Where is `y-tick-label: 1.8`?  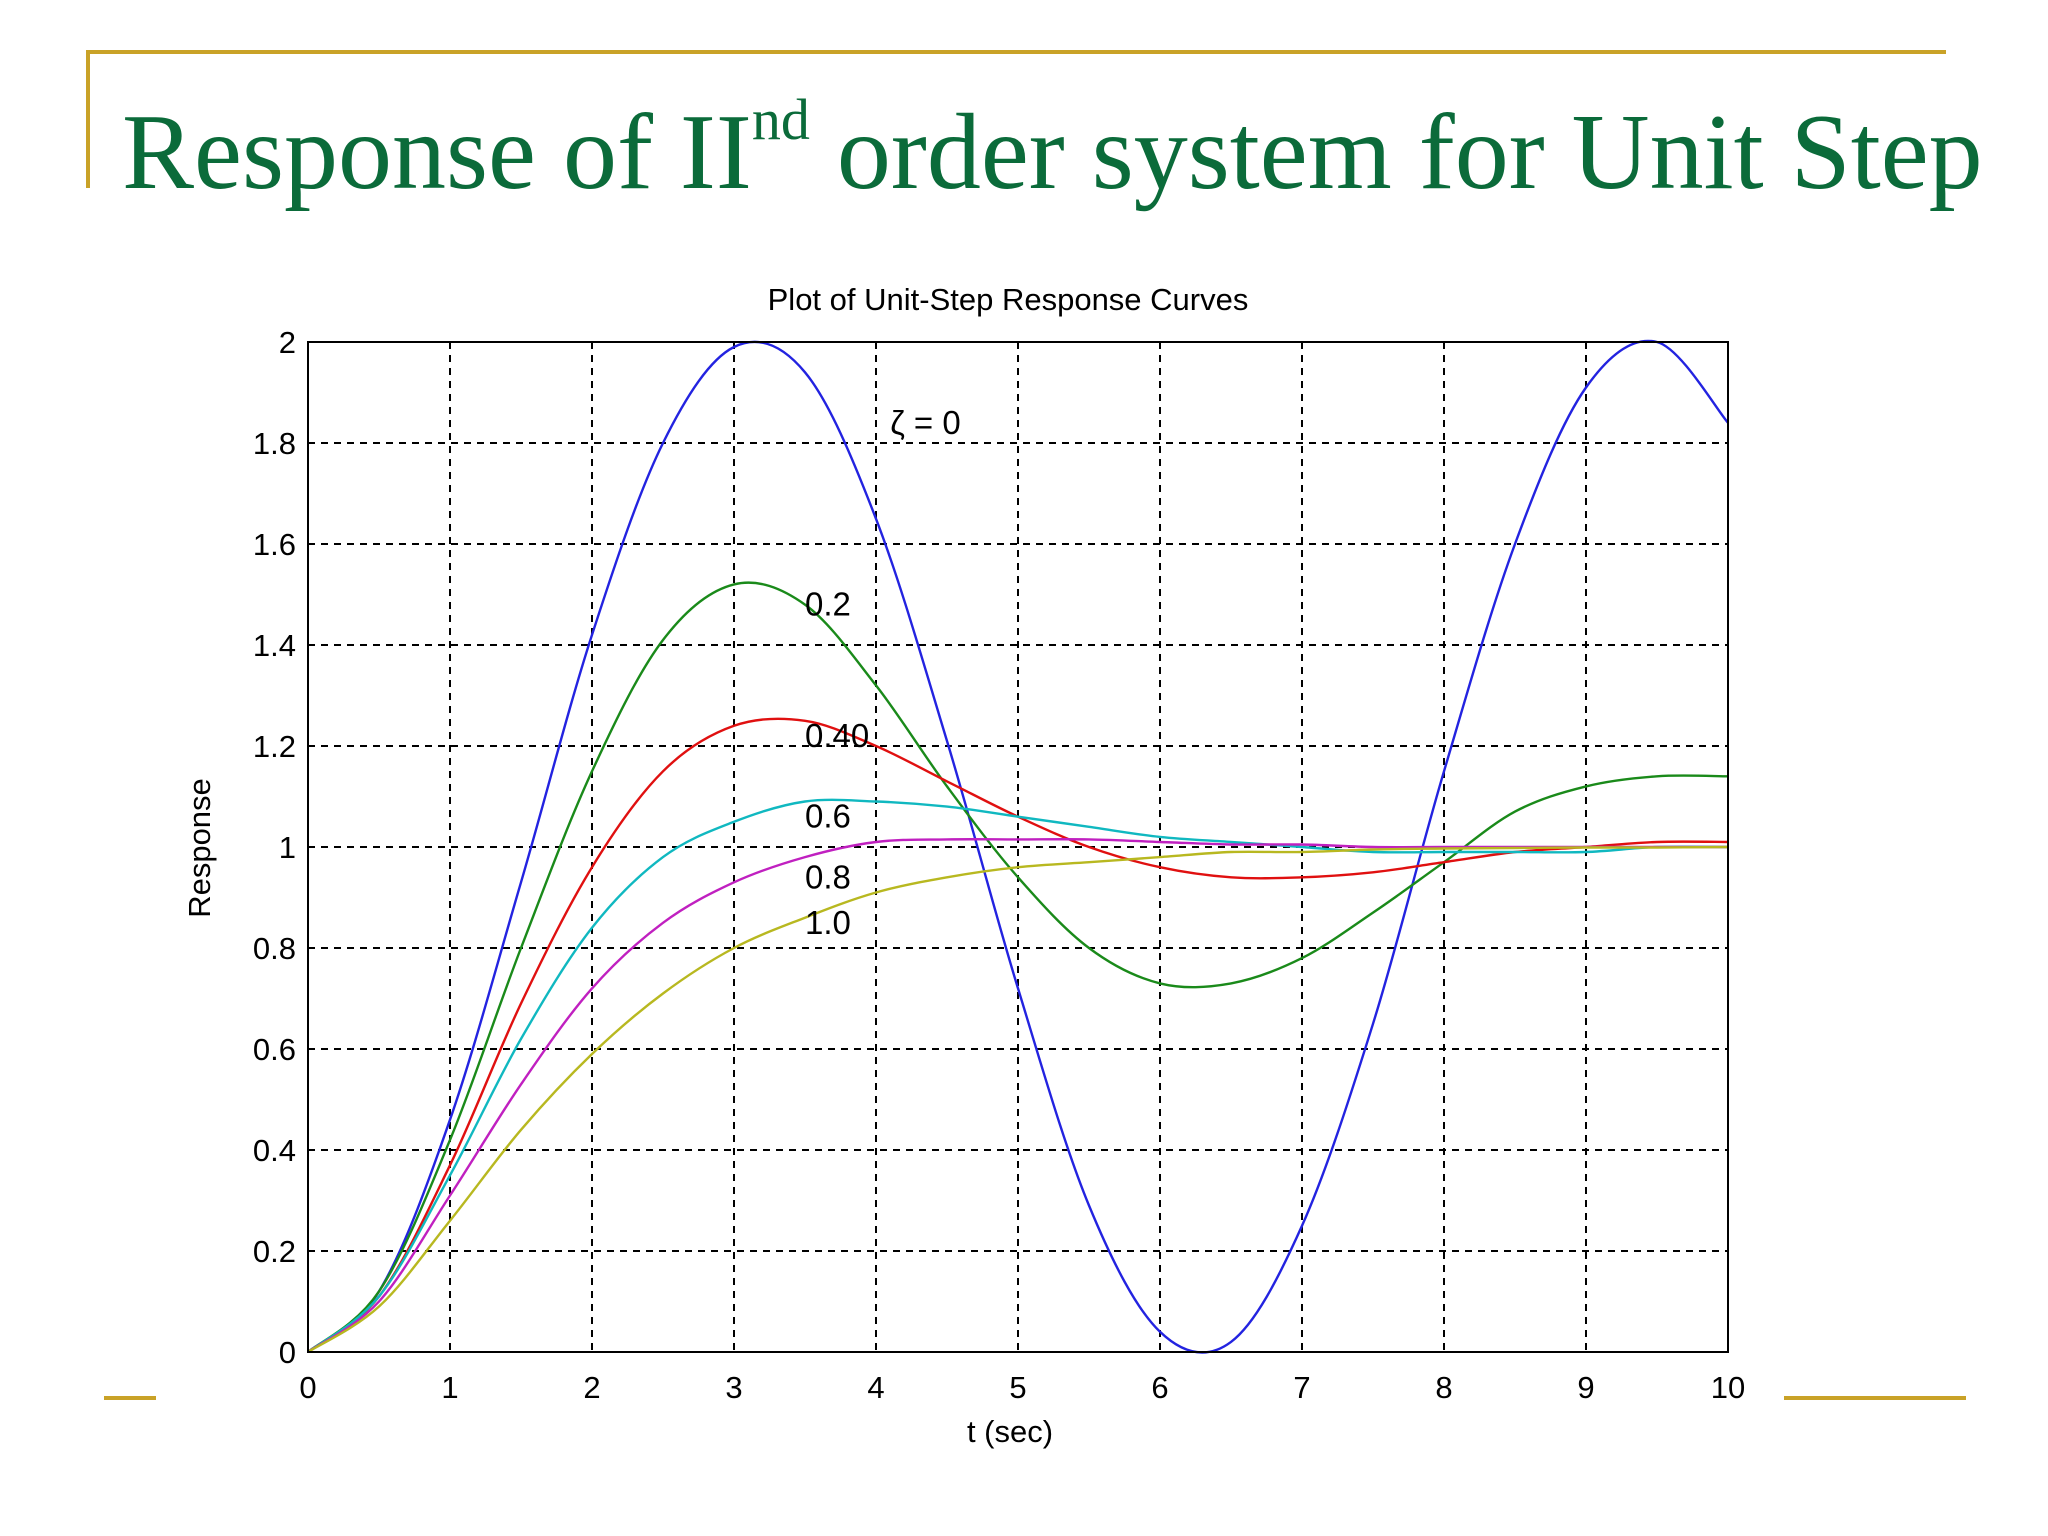
y-tick-label: 1.8 is located at coordinates (274, 443).